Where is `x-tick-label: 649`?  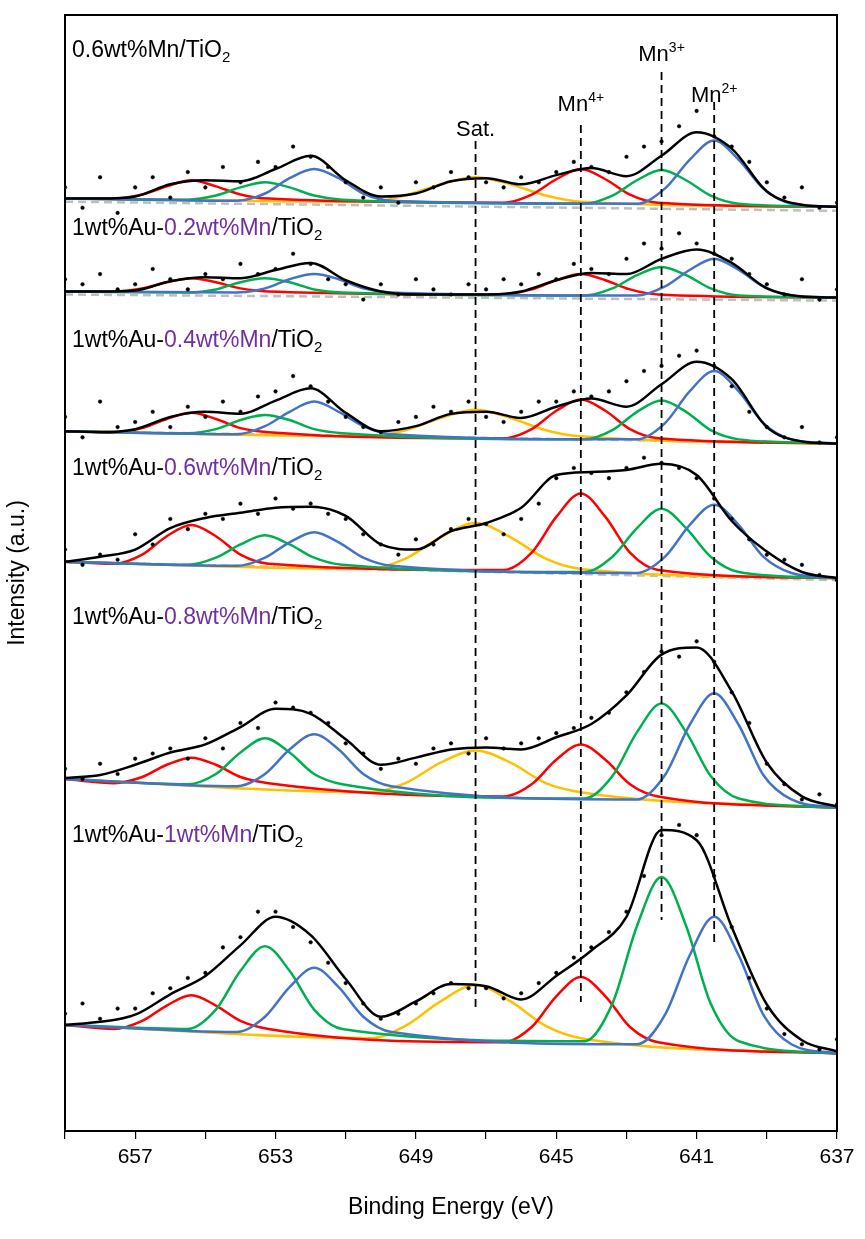
x-tick-label: 649 is located at coordinates (416, 1156).